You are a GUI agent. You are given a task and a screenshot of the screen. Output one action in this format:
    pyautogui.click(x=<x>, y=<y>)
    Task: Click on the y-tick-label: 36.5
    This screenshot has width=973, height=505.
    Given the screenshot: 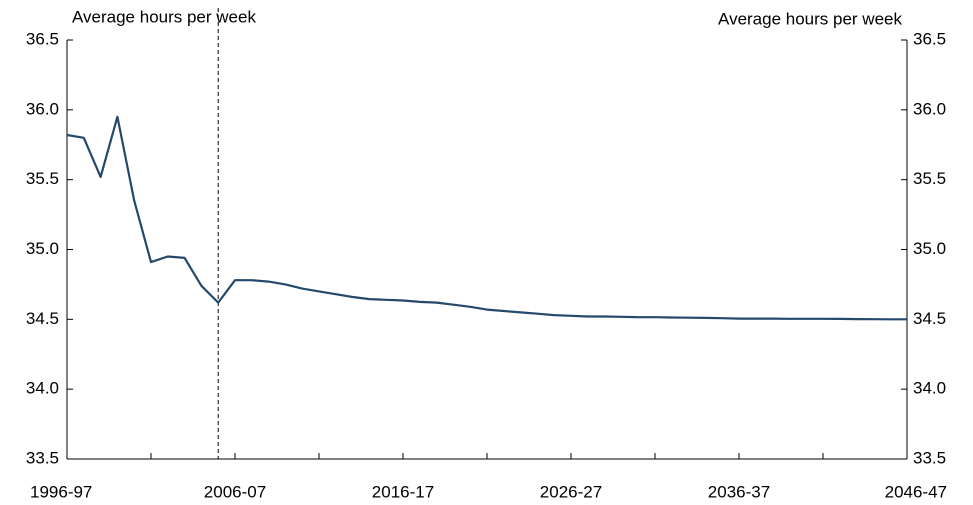 What is the action you would take?
    pyautogui.click(x=42, y=38)
    